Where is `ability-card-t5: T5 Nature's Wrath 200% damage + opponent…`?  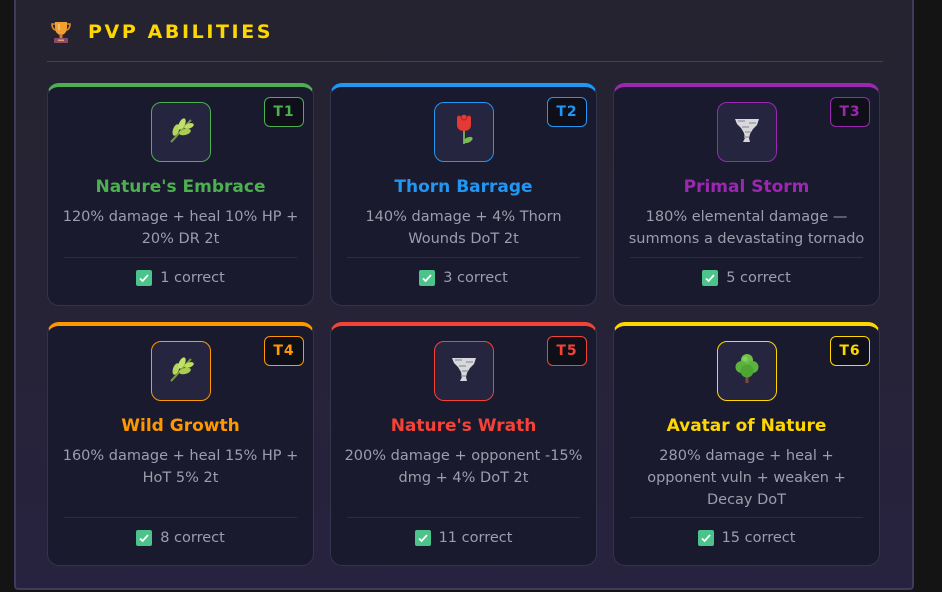
ability-card-t5: T5 Nature's Wrath 200% damage + opponent… is located at coordinates (463, 444).